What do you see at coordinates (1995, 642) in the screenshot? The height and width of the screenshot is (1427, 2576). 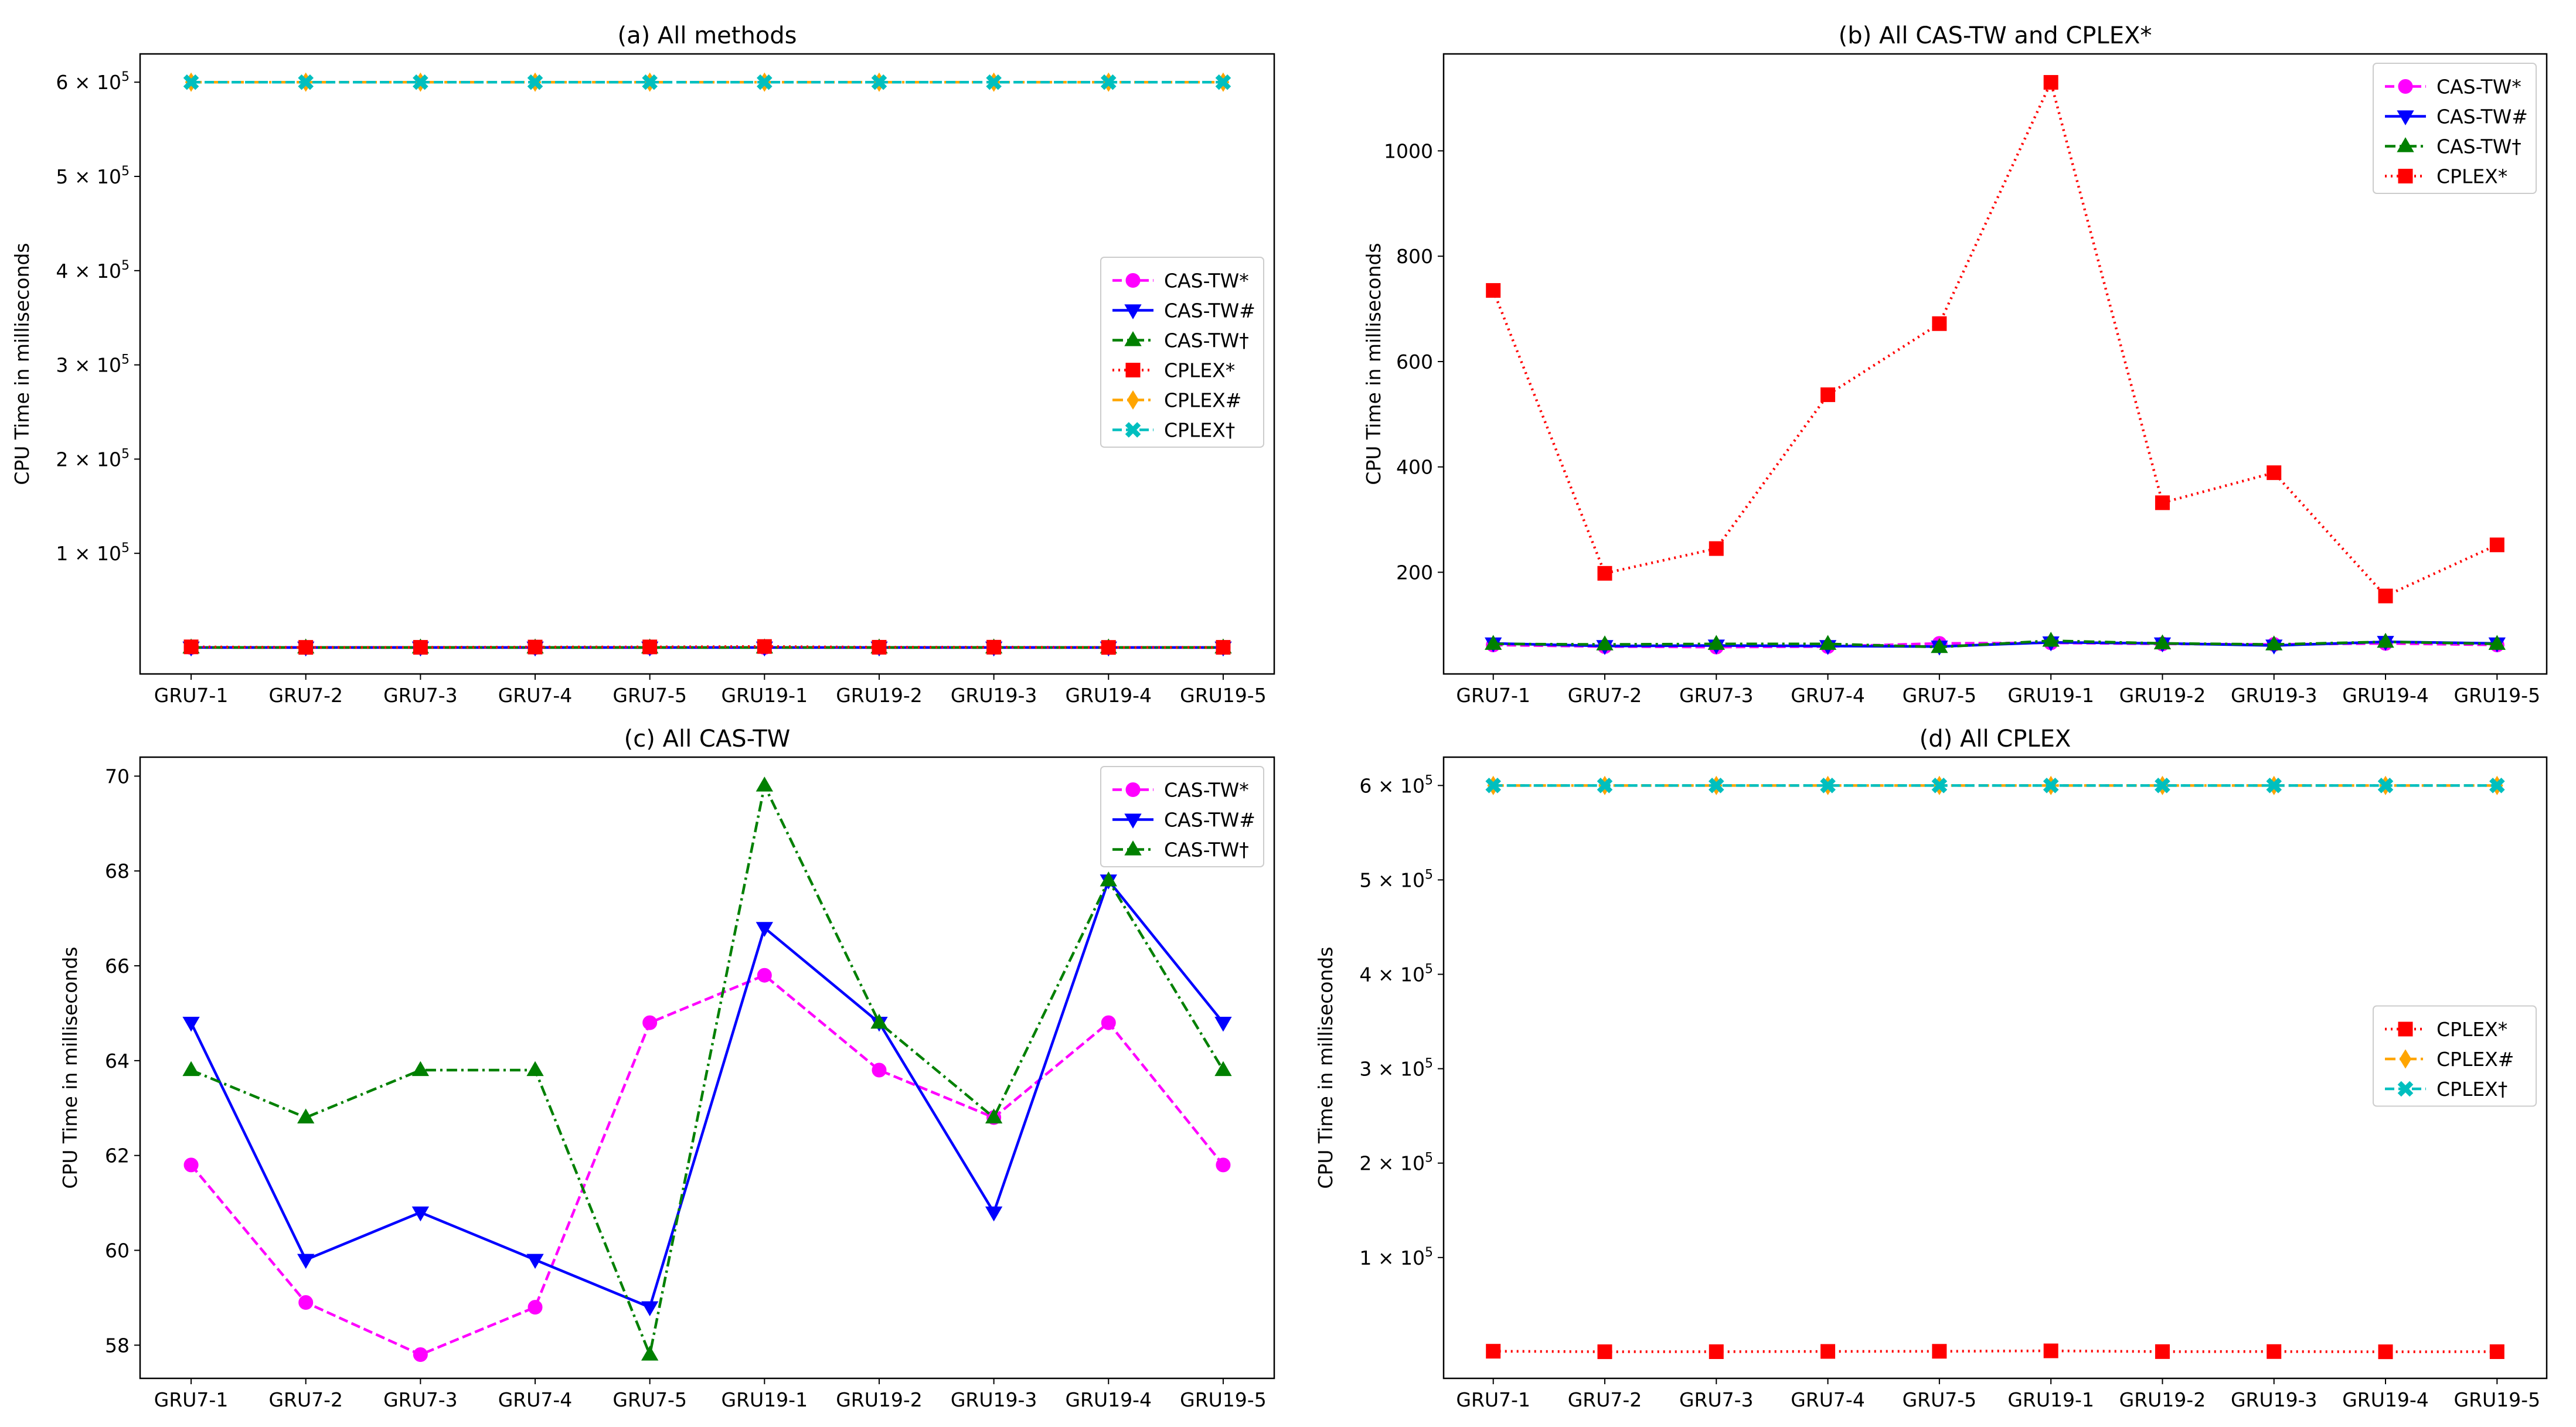 I see `series-cas-tw-dagger` at bounding box center [1995, 642].